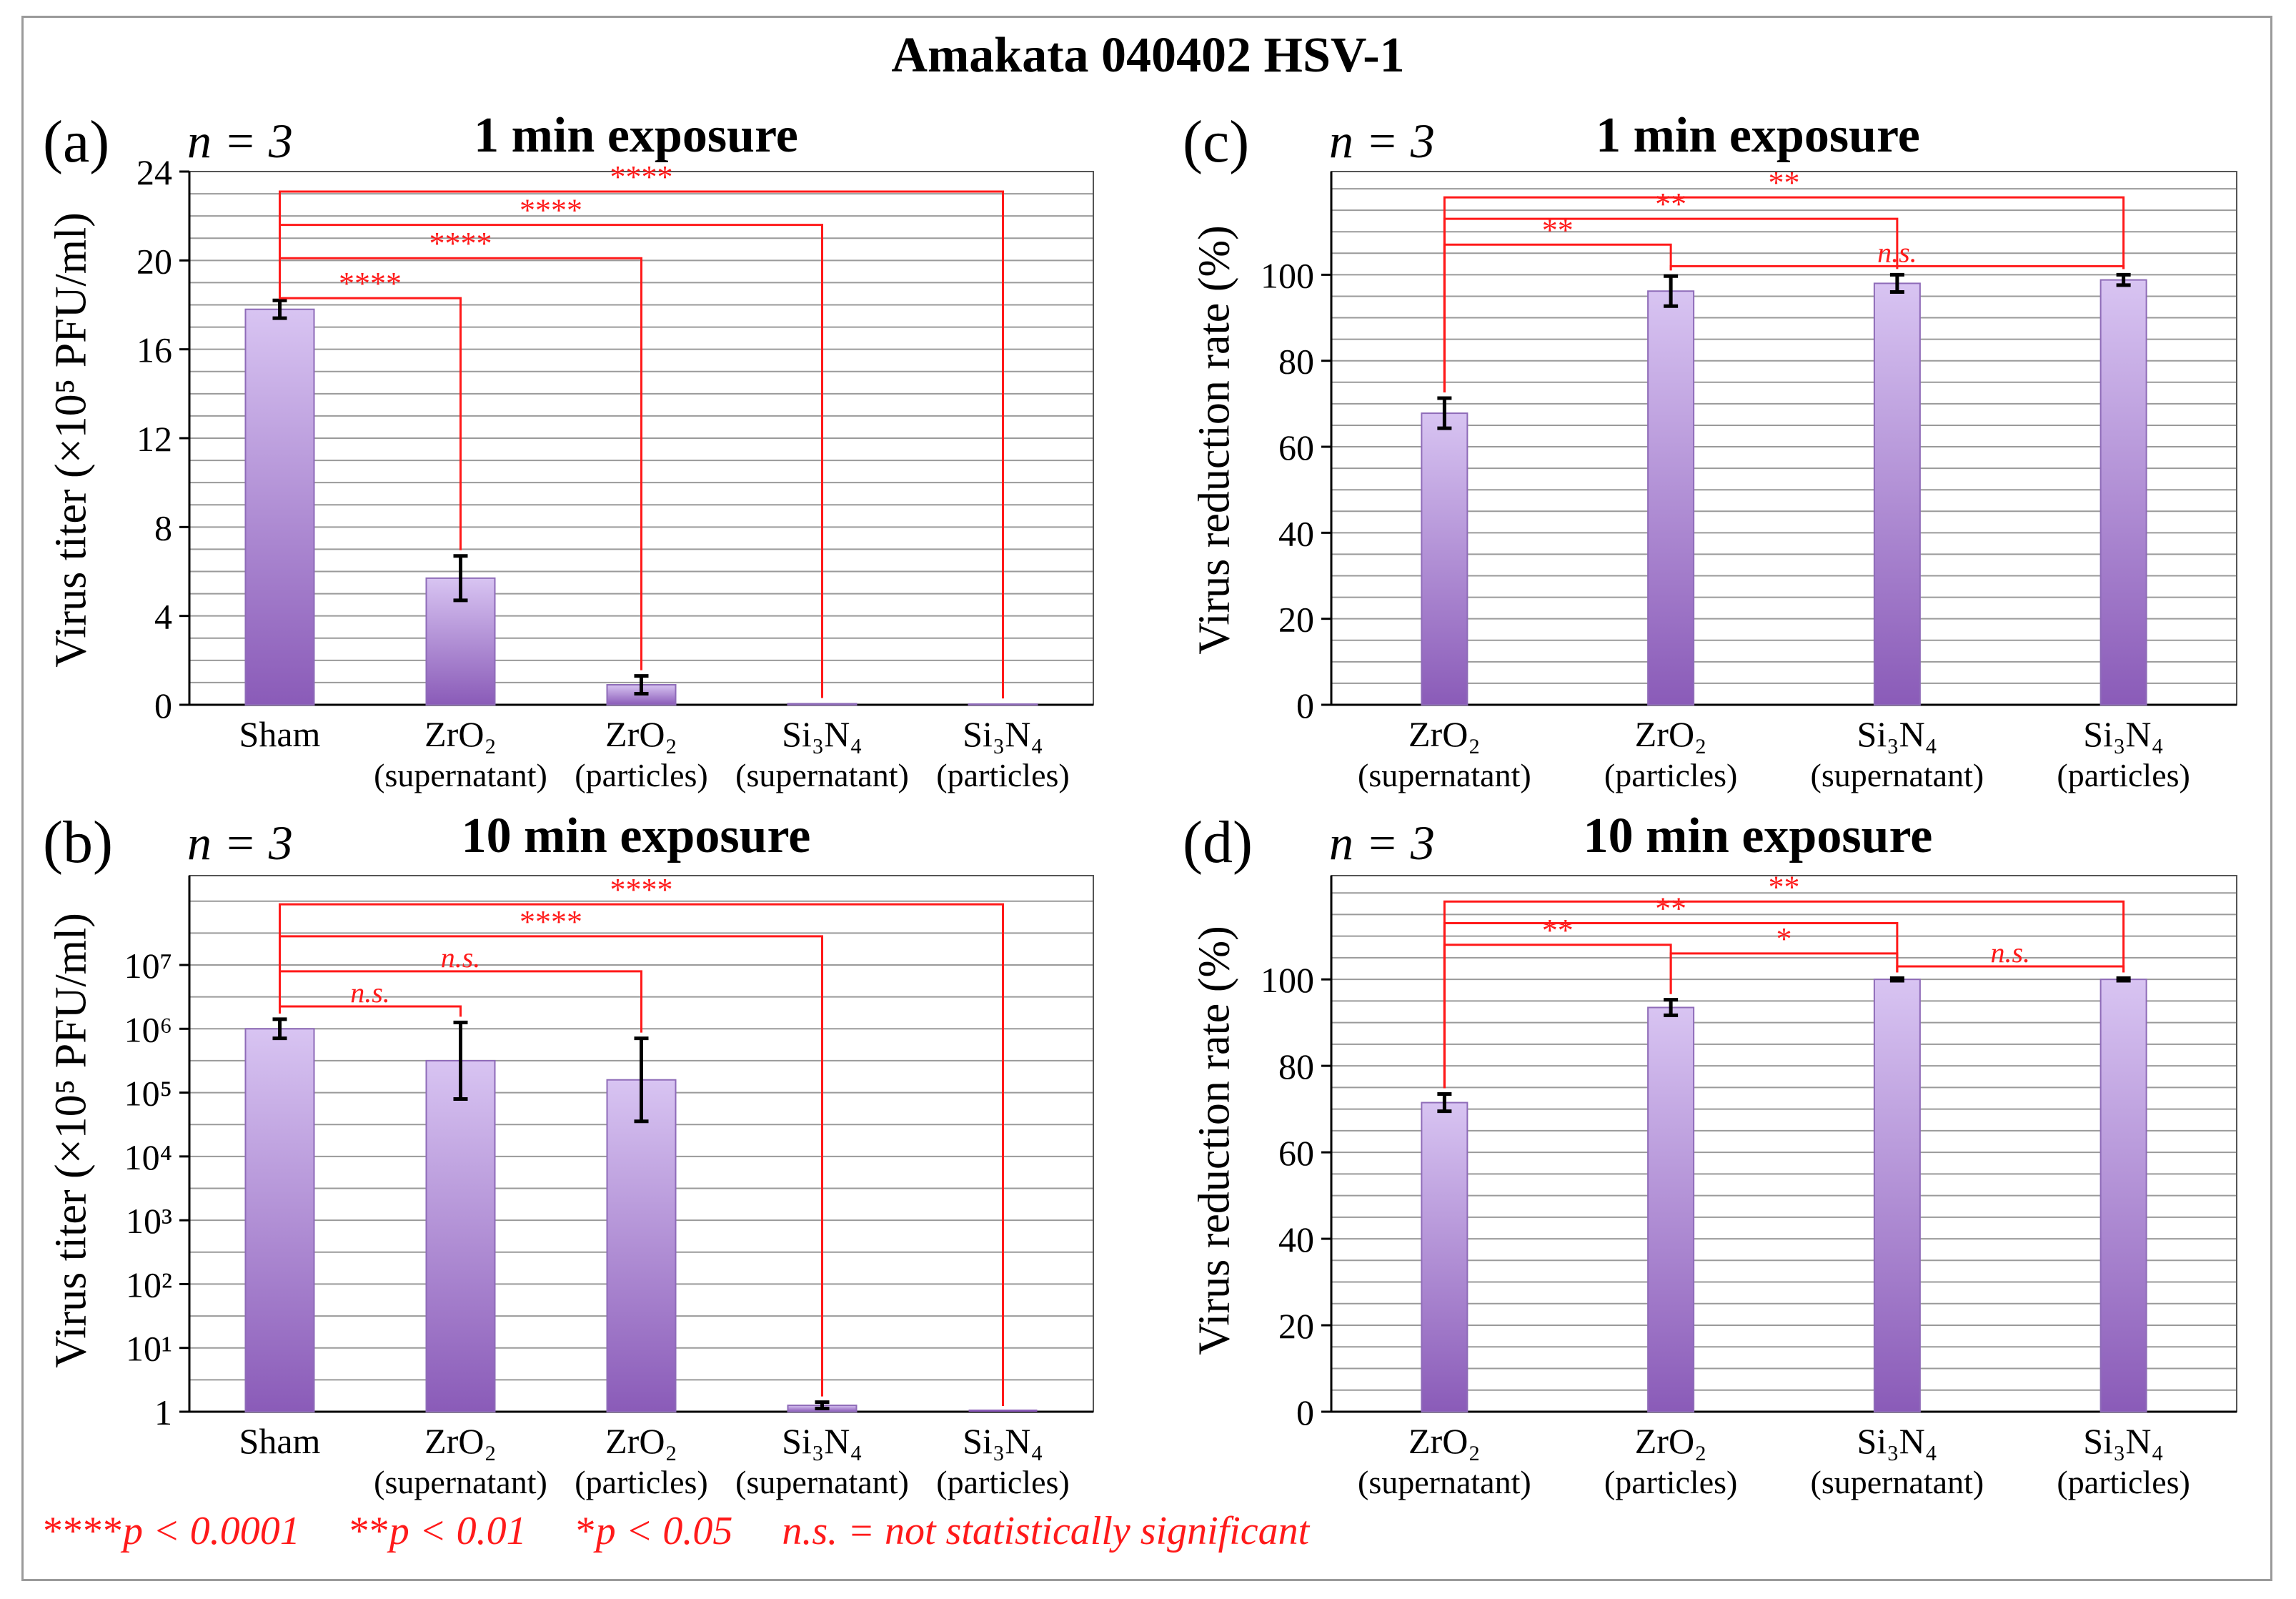 This screenshot has width=2296, height=1599. What do you see at coordinates (636, 135) in the screenshot?
I see `panel-a-title: 1 min exposure` at bounding box center [636, 135].